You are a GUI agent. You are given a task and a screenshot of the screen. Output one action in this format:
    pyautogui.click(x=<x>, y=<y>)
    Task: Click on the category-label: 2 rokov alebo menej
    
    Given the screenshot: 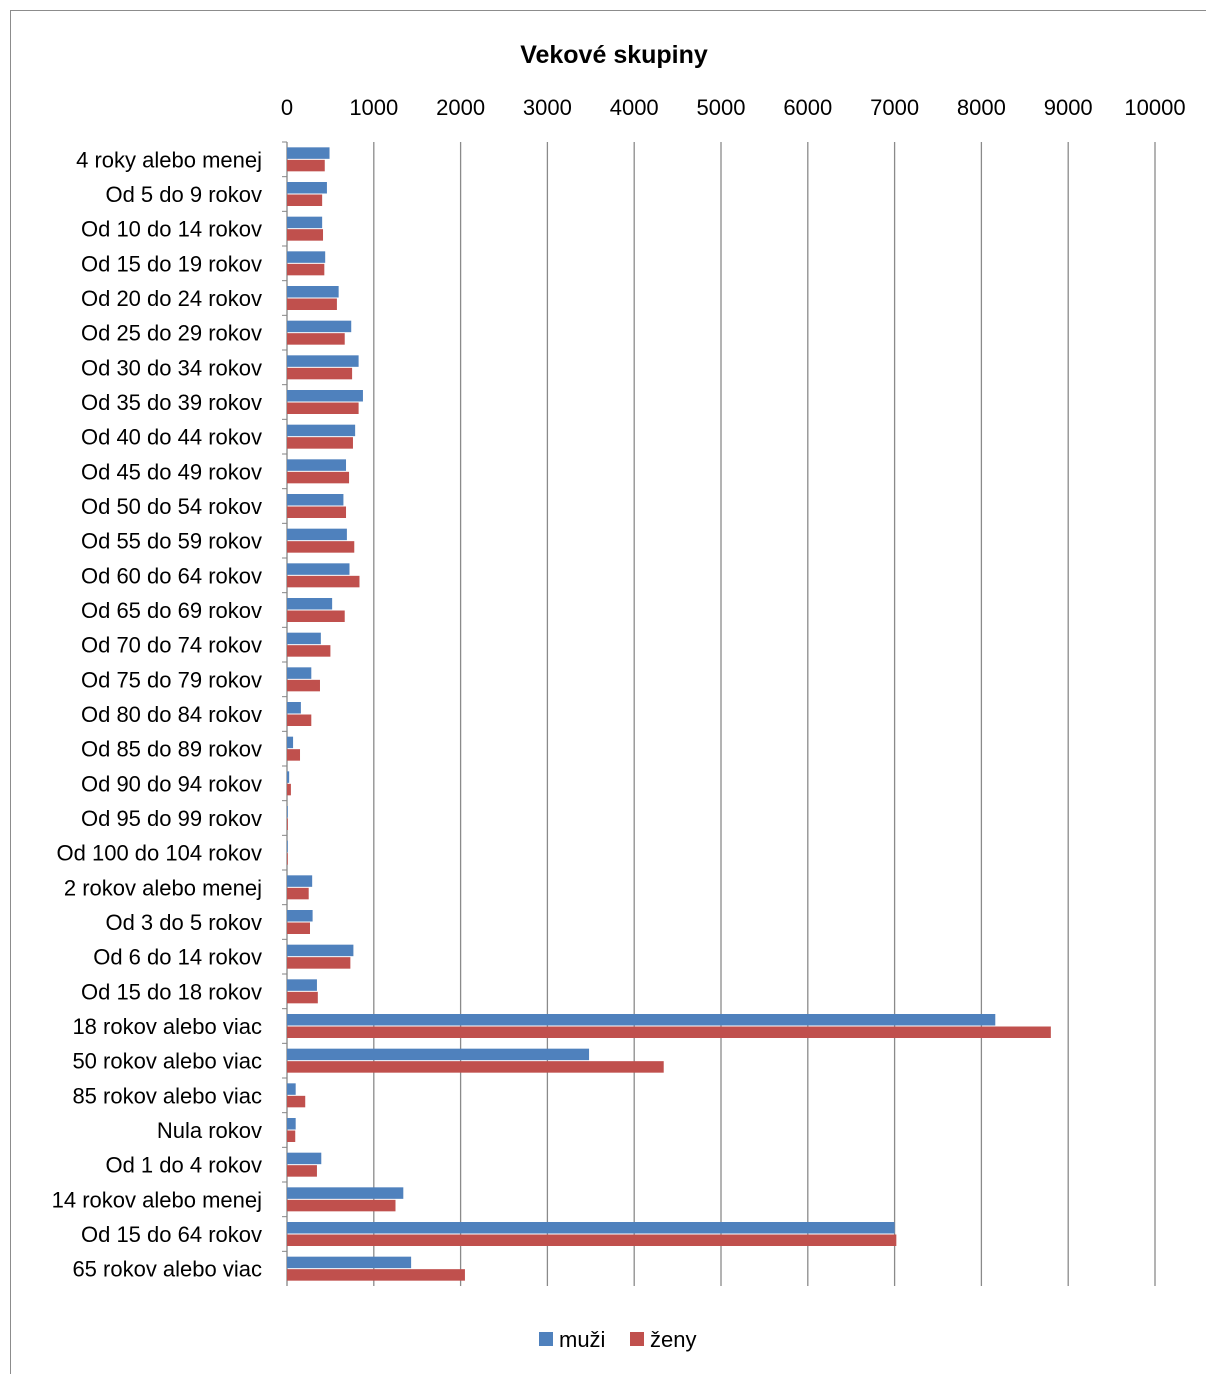 What is the action you would take?
    pyautogui.click(x=163, y=887)
    